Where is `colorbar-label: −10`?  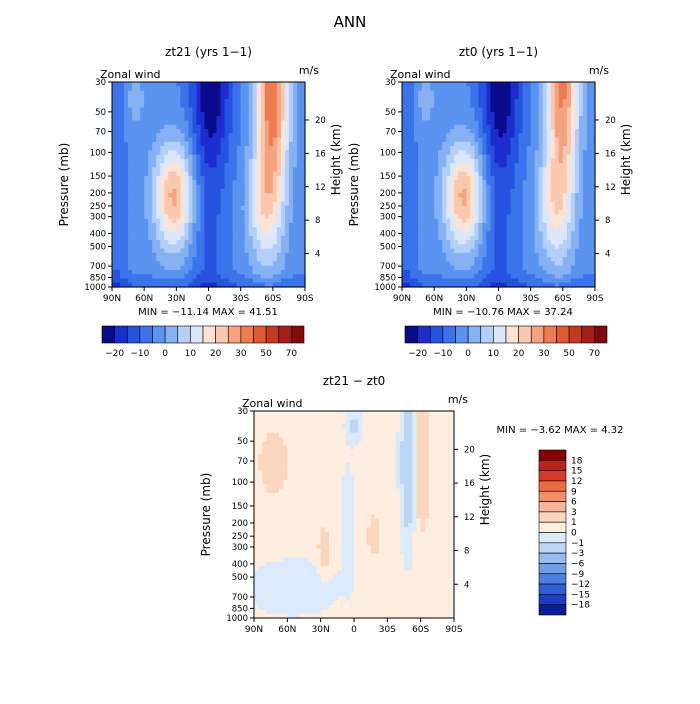
colorbar-label: −10 is located at coordinates (139, 354).